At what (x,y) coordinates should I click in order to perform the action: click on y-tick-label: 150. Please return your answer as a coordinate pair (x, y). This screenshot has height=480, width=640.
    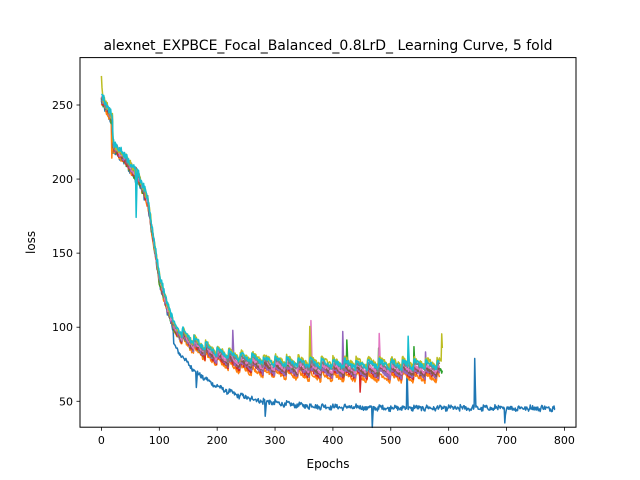
    Looking at the image, I should click on (62, 253).